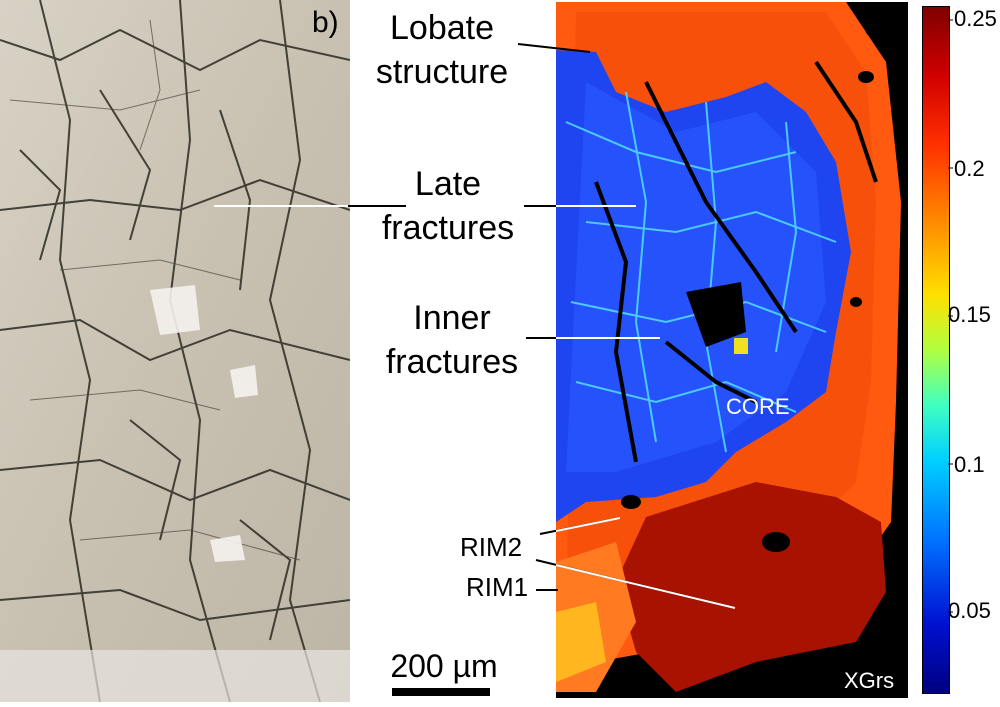  What do you see at coordinates (969, 610) in the screenshot?
I see `colorbar-tick-4: 0.05` at bounding box center [969, 610].